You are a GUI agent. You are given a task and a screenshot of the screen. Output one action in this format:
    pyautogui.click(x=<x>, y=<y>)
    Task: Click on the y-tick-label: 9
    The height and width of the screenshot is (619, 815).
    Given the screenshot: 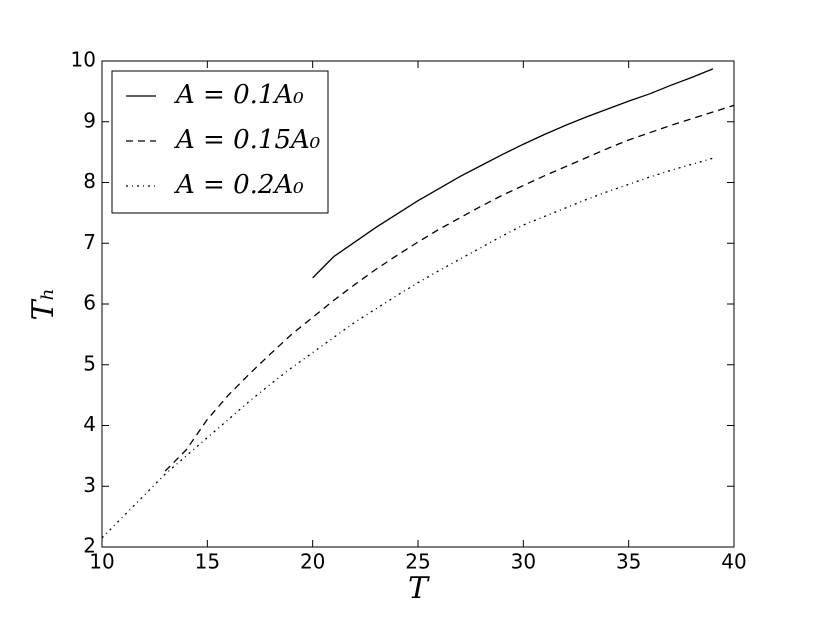 What is the action you would take?
    pyautogui.click(x=89, y=120)
    